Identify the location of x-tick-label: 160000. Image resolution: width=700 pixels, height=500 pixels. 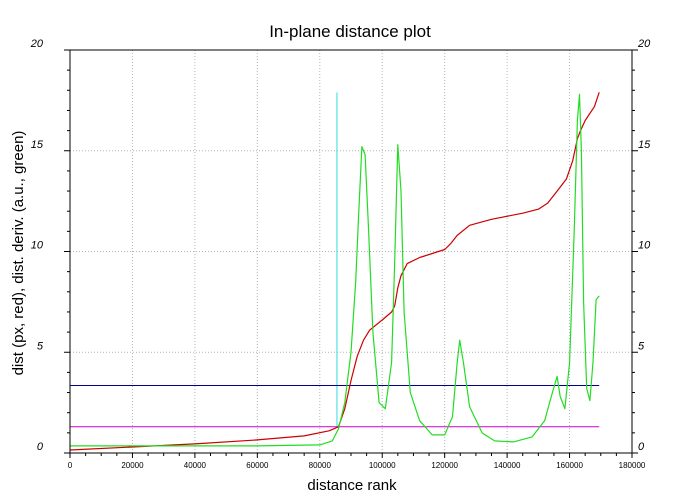
(569, 465).